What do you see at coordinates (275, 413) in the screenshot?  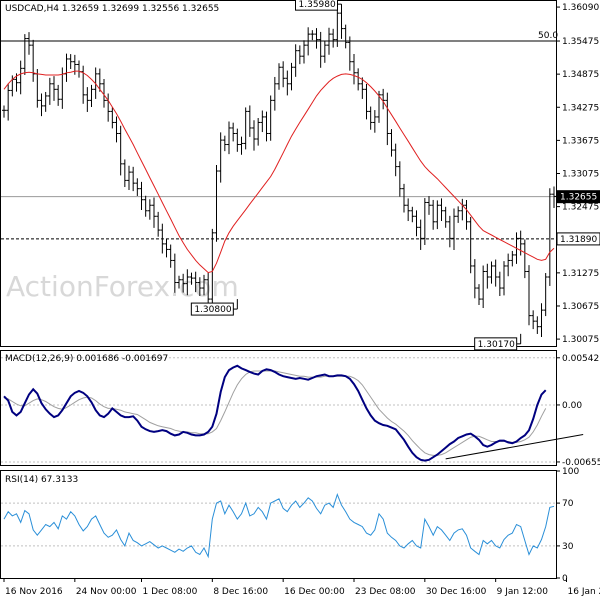 I see `macd-line` at bounding box center [275, 413].